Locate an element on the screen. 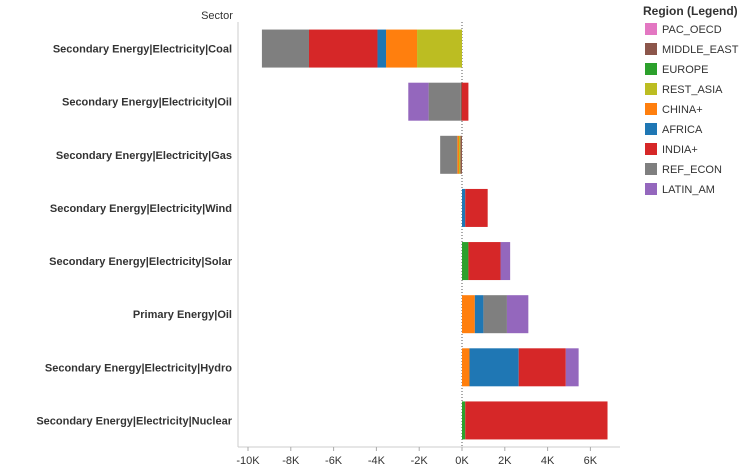  legend-label: AFRICA is located at coordinates (682, 130).